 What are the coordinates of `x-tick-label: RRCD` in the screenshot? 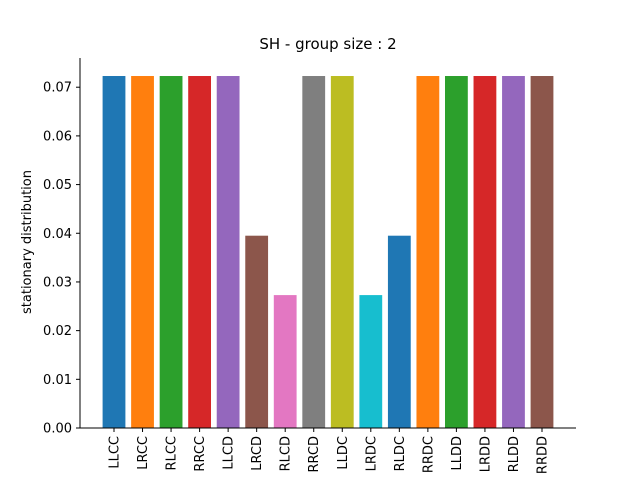 It's located at (314, 454).